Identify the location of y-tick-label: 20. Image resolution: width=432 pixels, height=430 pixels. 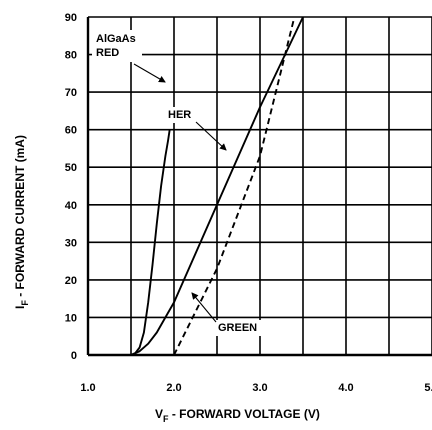
(71, 281).